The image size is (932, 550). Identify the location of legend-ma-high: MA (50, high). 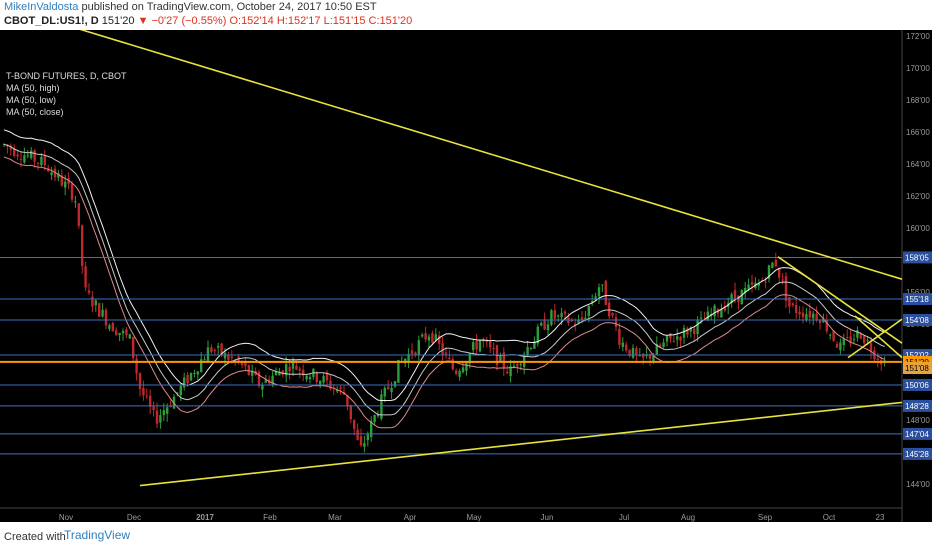
(33, 88).